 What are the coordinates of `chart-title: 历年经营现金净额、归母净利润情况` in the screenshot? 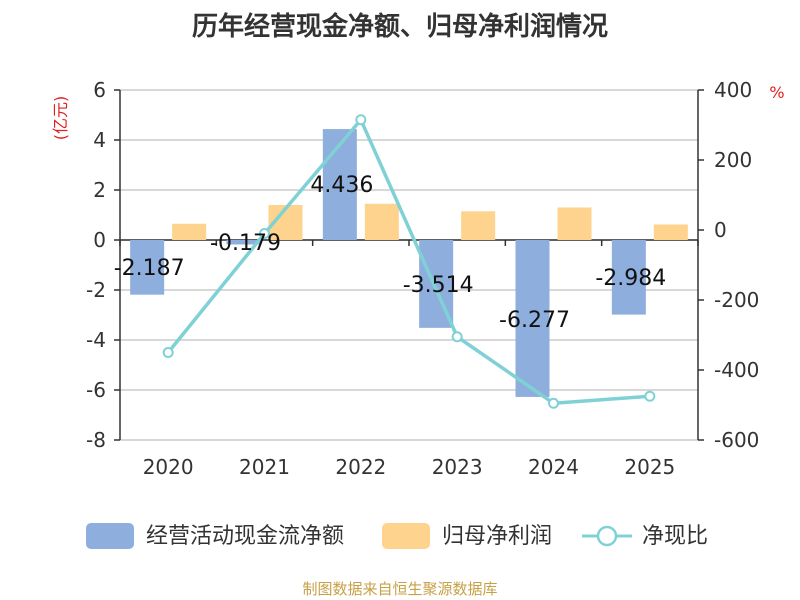 It's located at (399, 27).